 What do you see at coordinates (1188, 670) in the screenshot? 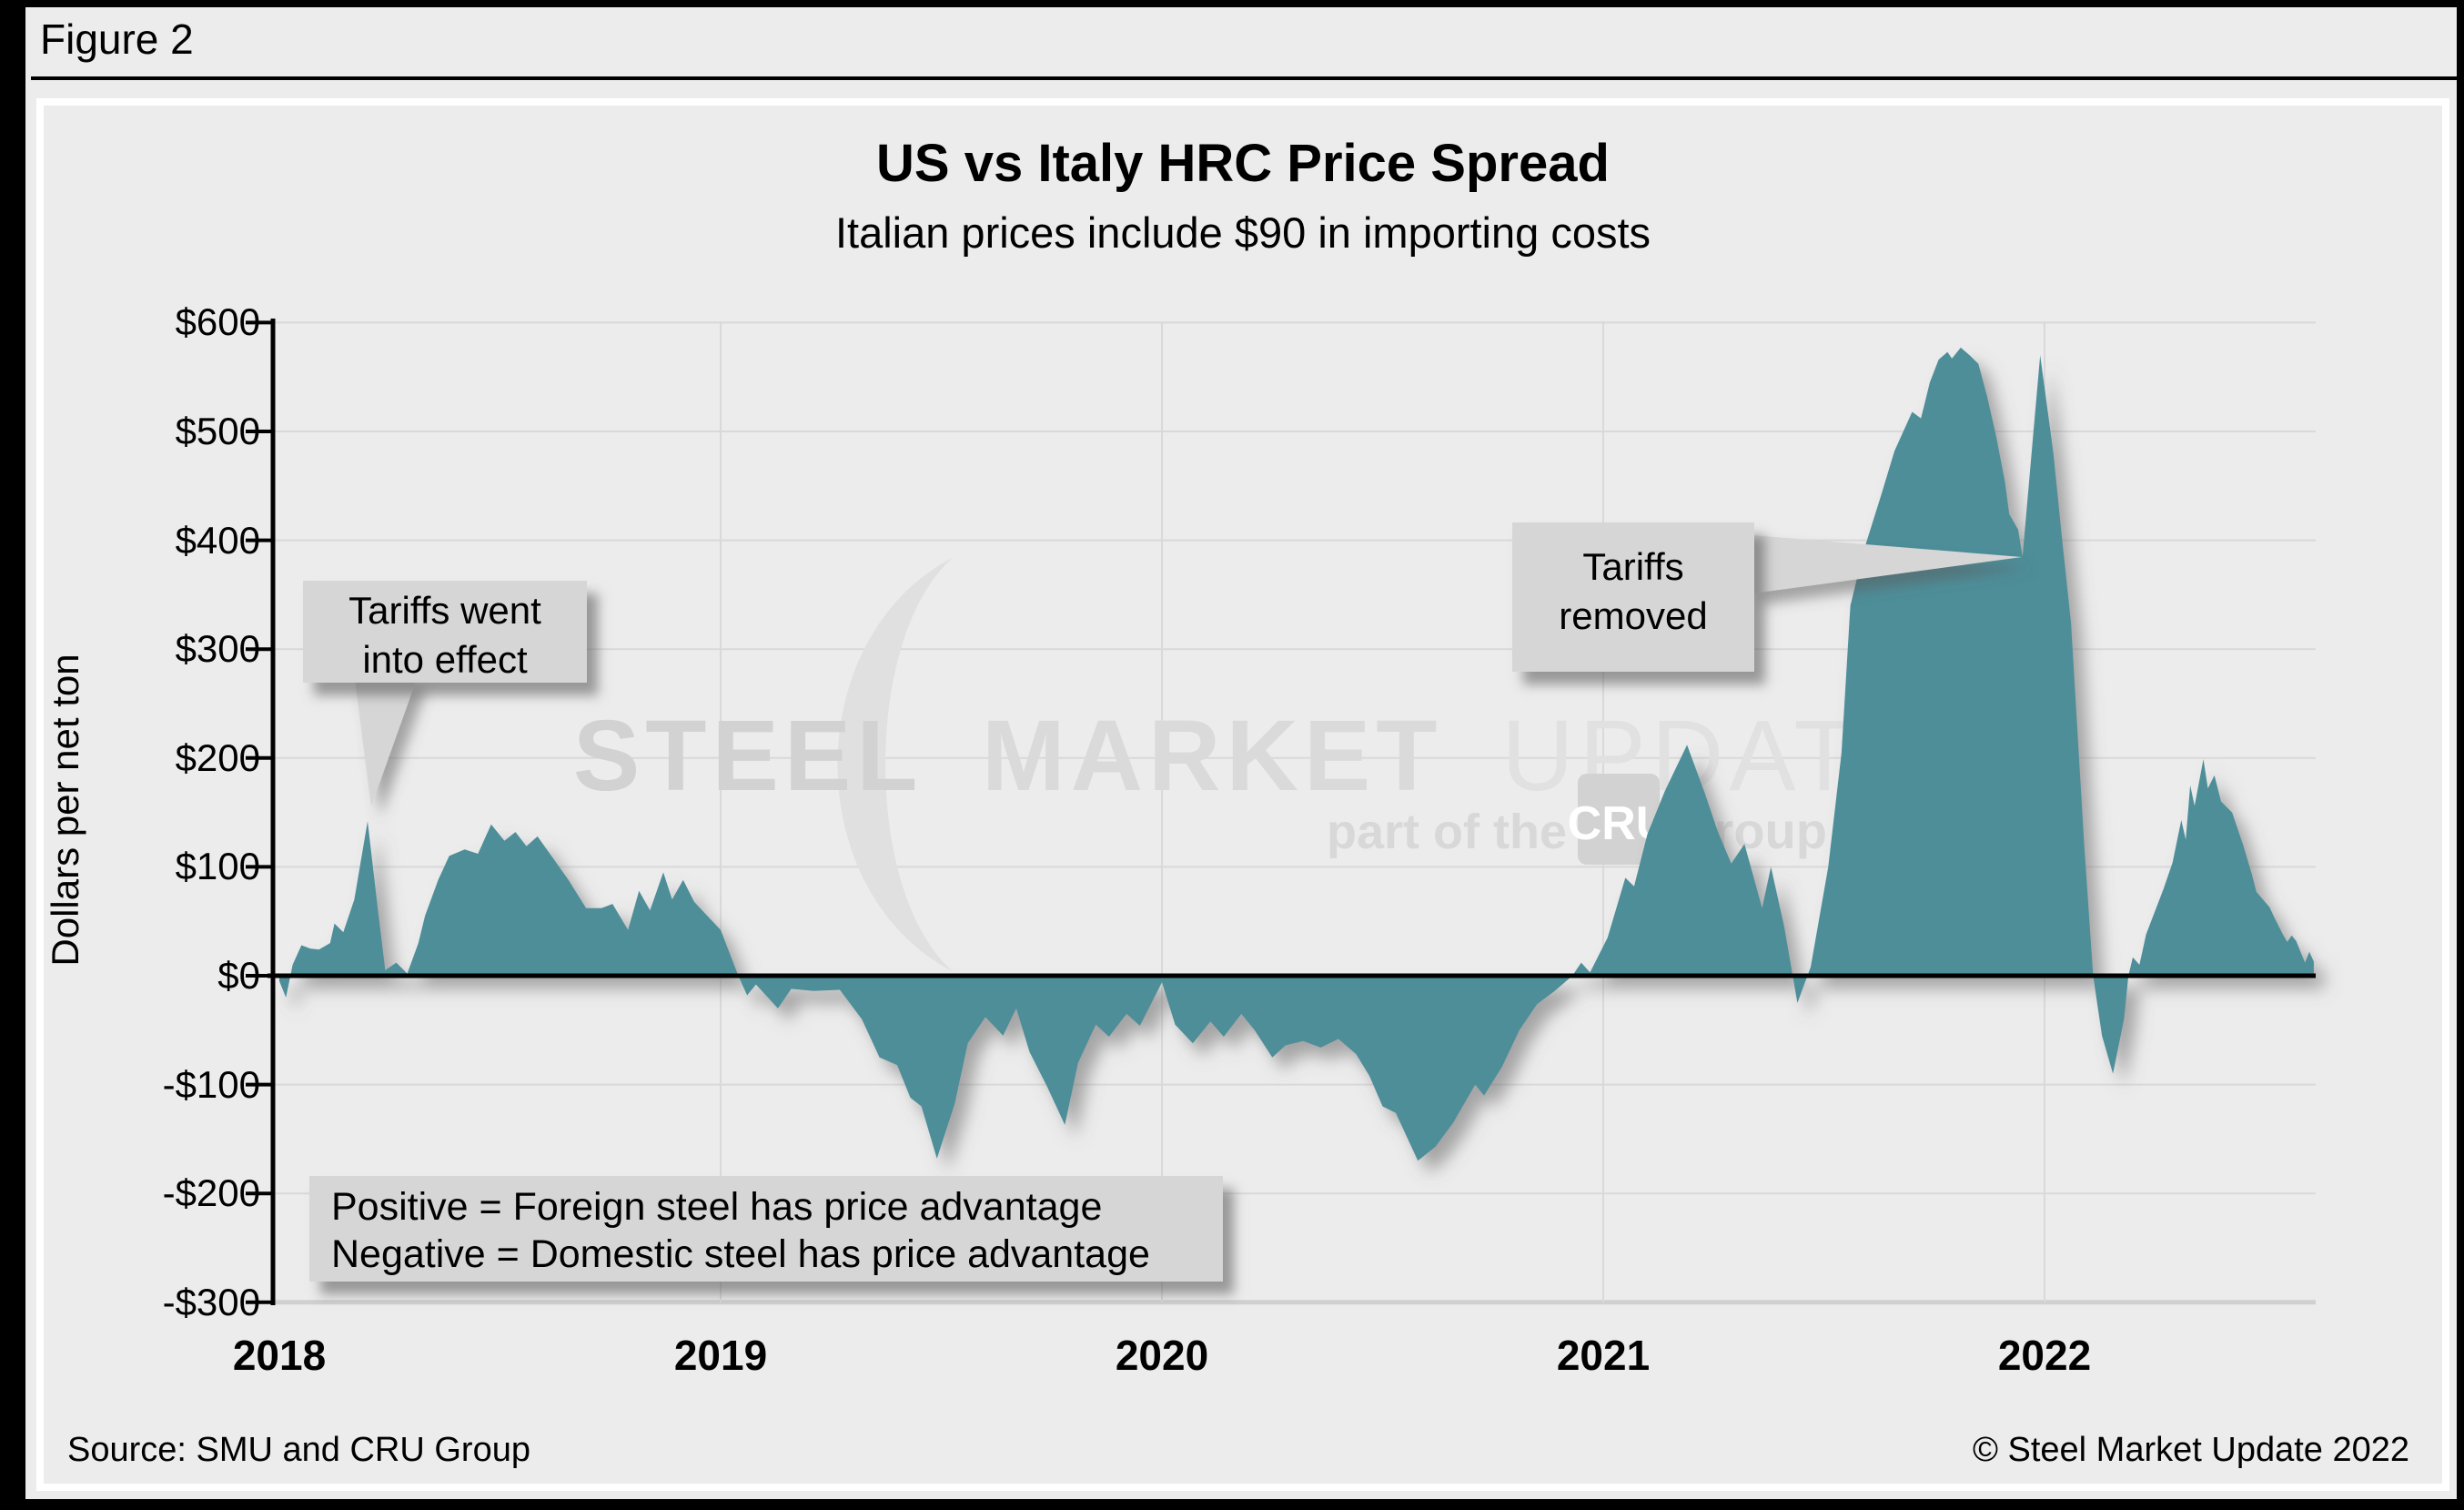
I see `callout-tails` at bounding box center [1188, 670].